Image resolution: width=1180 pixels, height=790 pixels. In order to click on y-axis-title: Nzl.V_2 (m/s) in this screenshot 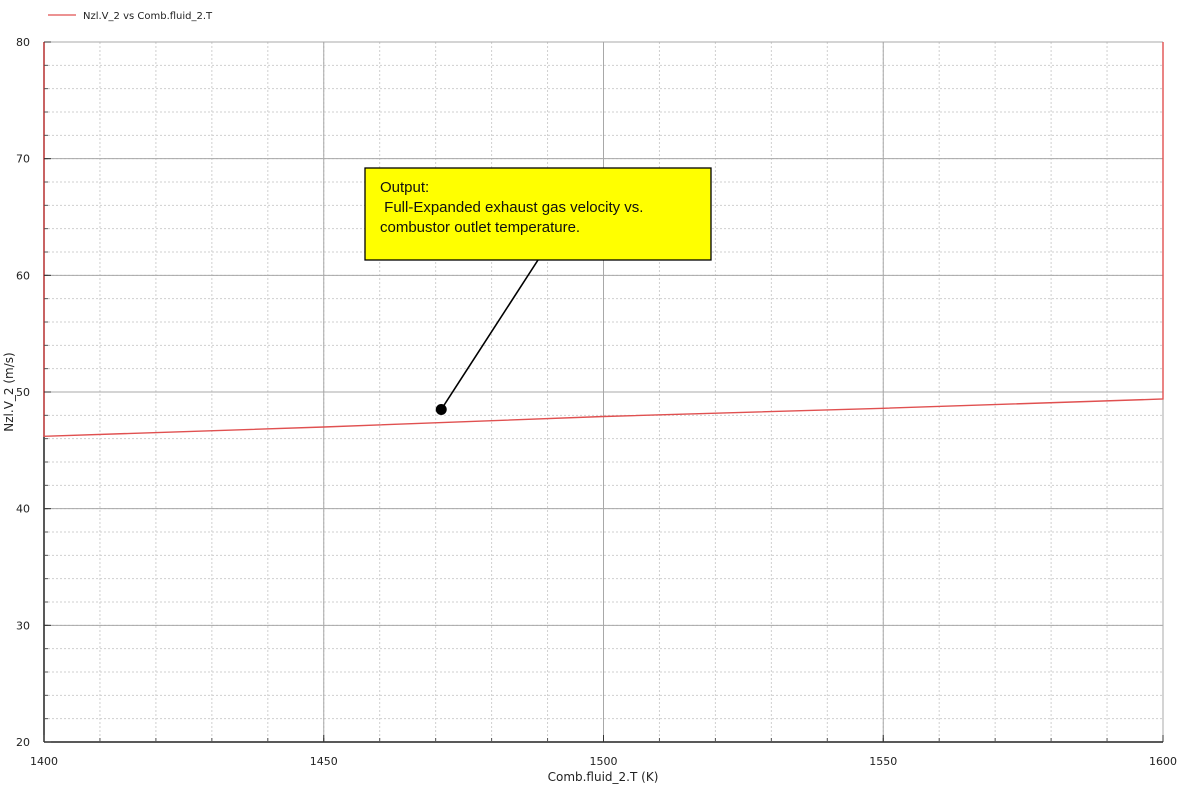, I will do `click(9, 391)`.